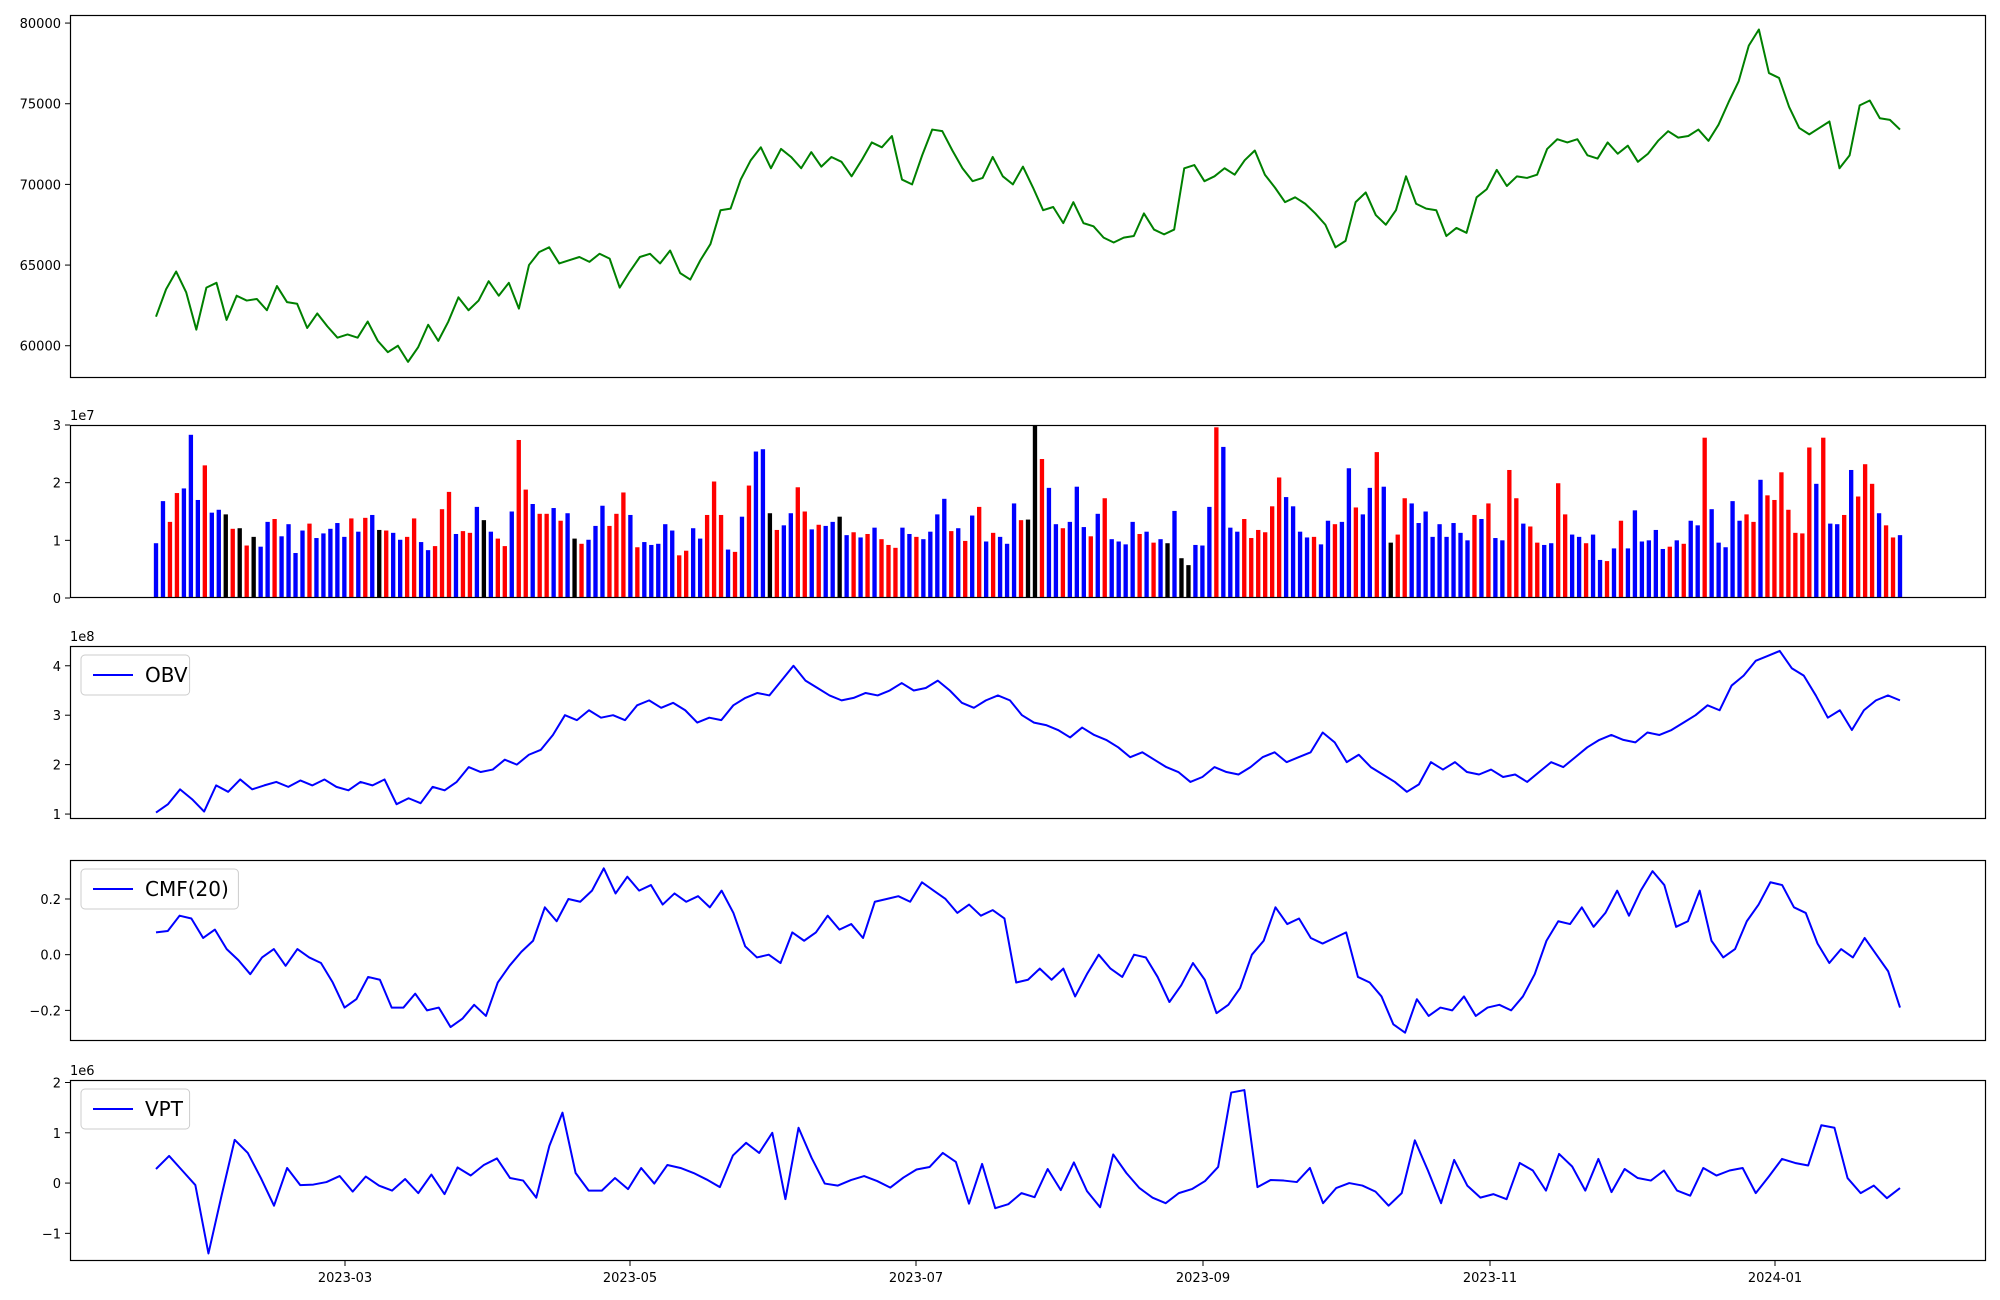 The image size is (2000, 1300). I want to click on legend-label: OBV, so click(166, 675).